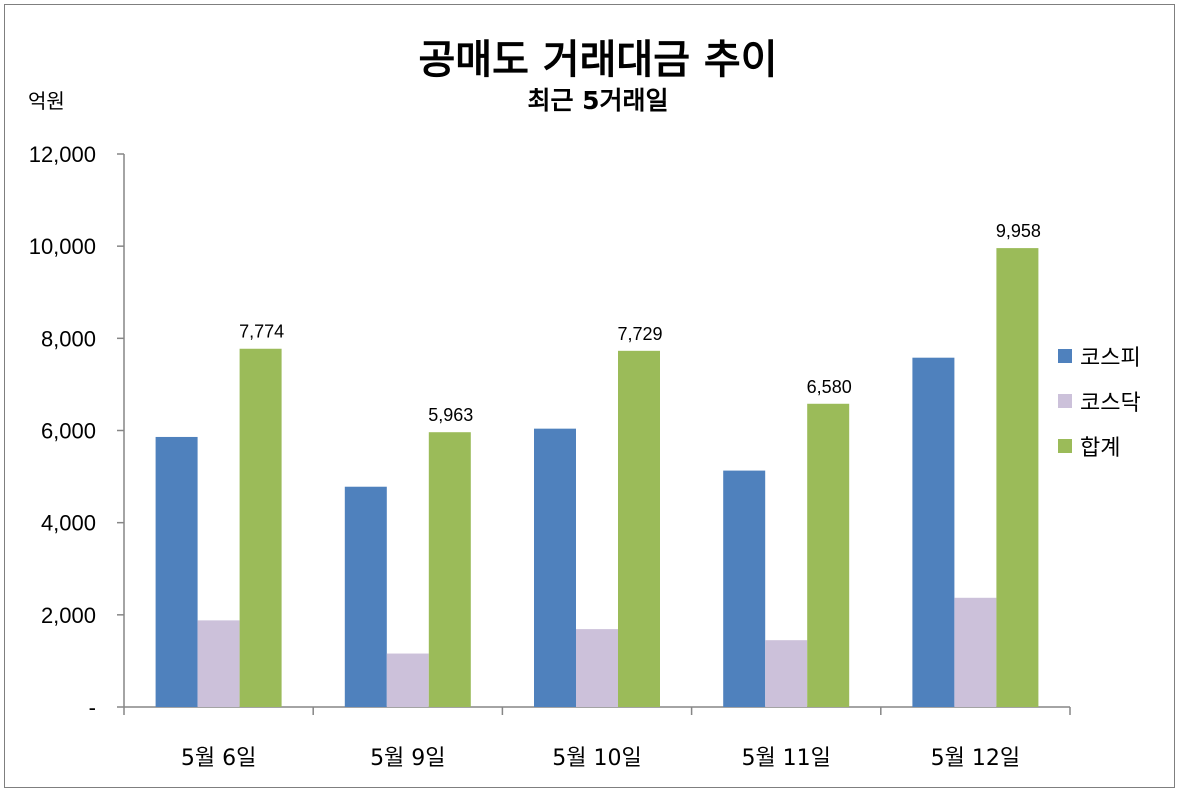 The image size is (1181, 794). I want to click on y-tick-label: 2,000, so click(68, 615).